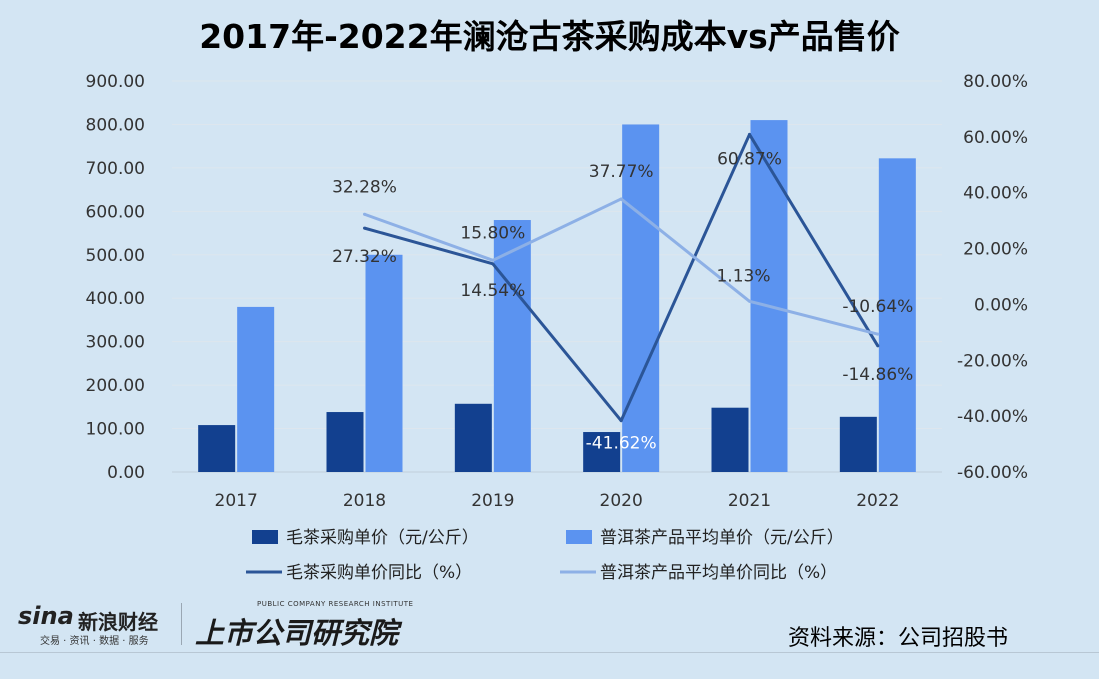 The width and height of the screenshot is (1099, 679). Describe the element at coordinates (621, 501) in the screenshot. I see `category-label: 2020` at that location.